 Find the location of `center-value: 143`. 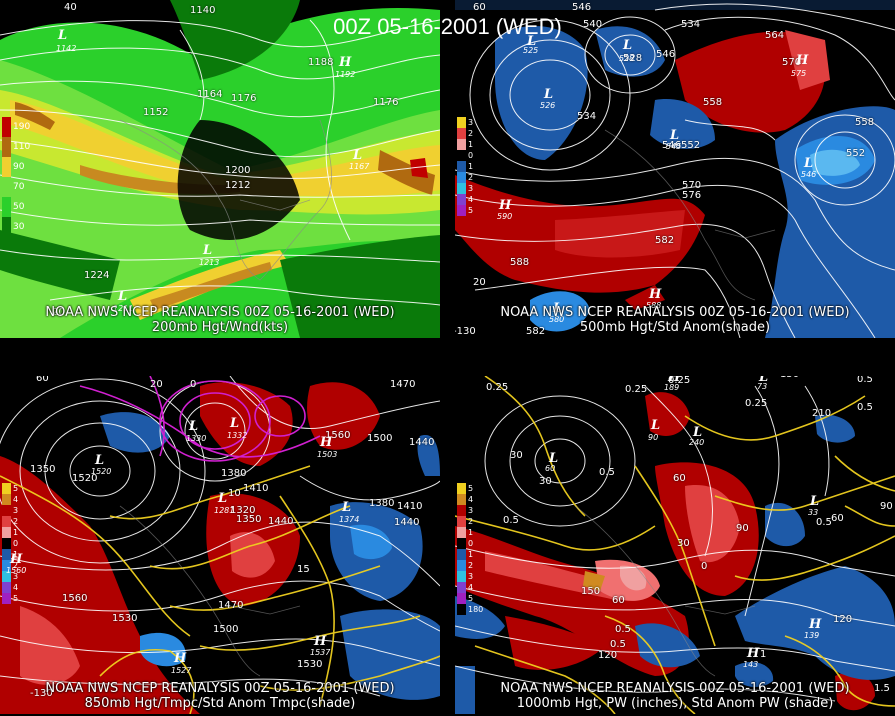

center-value: 143 is located at coordinates (751, 664).